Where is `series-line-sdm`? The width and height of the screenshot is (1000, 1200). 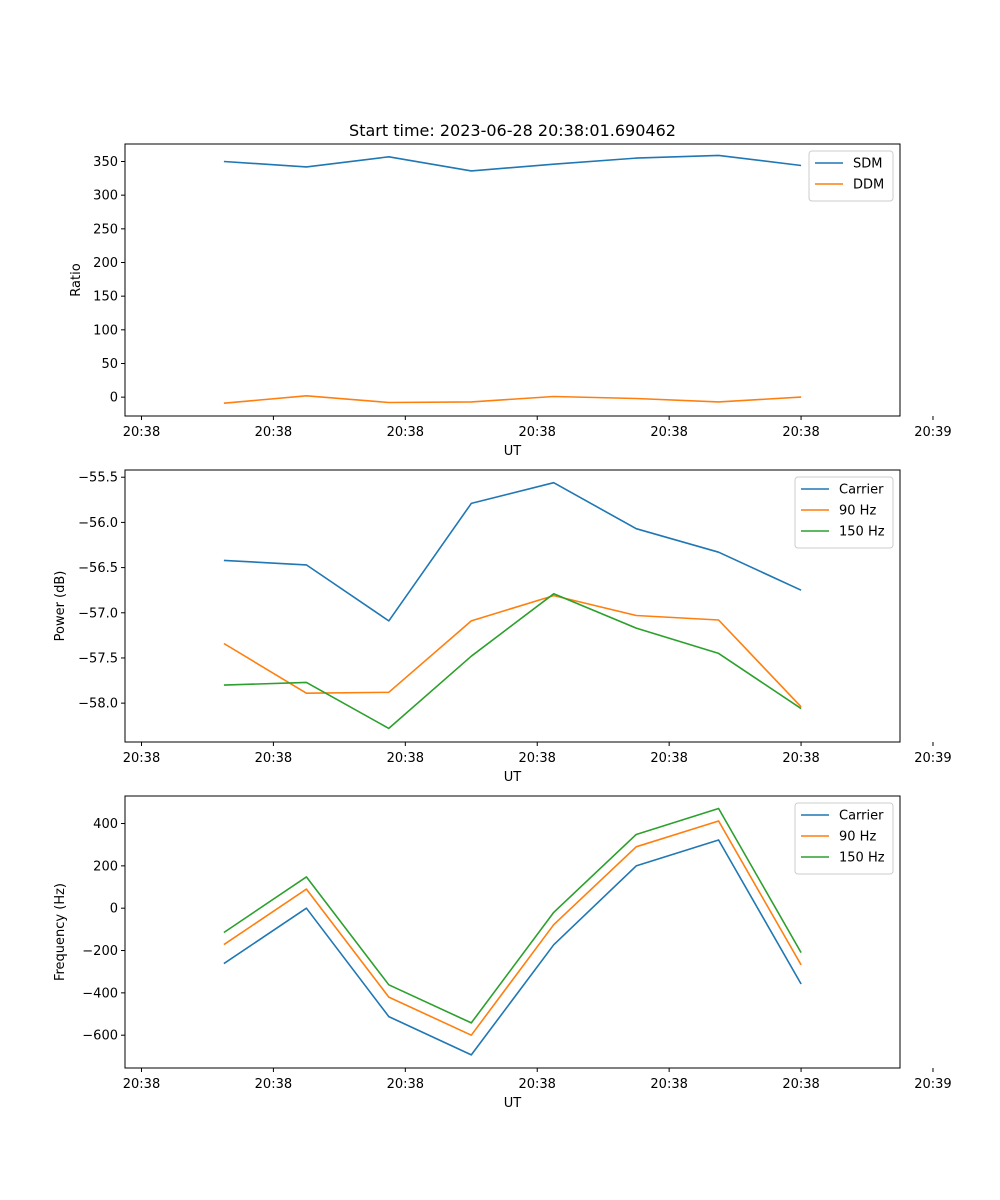 series-line-sdm is located at coordinates (512, 163).